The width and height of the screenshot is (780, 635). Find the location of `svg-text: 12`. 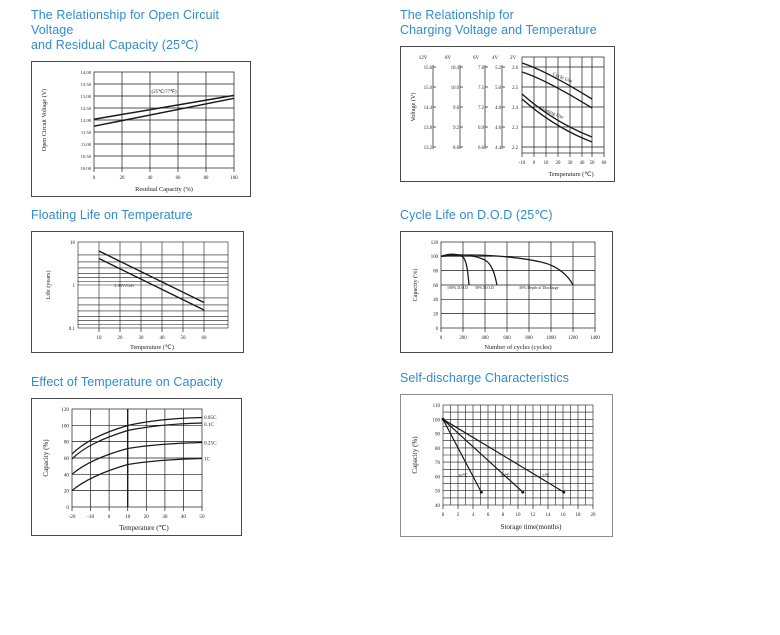

svg-text: 12 is located at coordinates (534, 515).